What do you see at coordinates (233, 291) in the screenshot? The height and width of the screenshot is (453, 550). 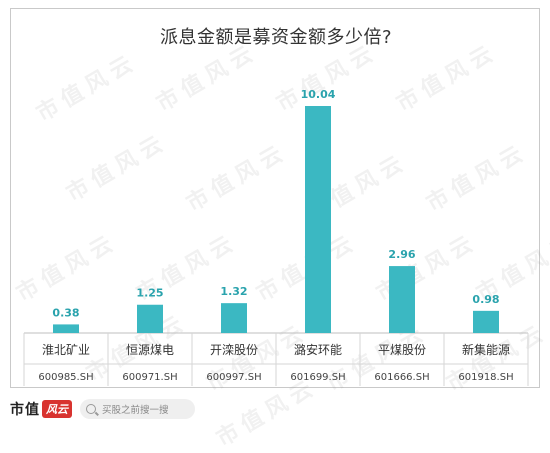 I see `data-label: 1.32` at bounding box center [233, 291].